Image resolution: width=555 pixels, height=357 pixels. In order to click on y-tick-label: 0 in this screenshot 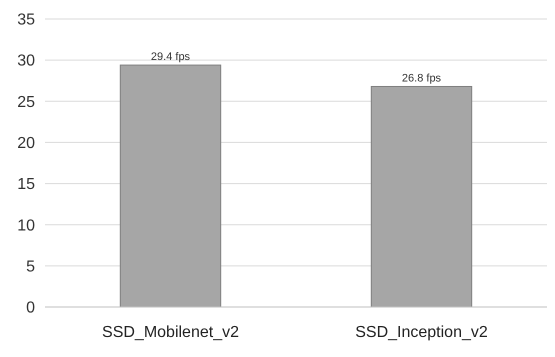, I will do `click(31, 308)`.